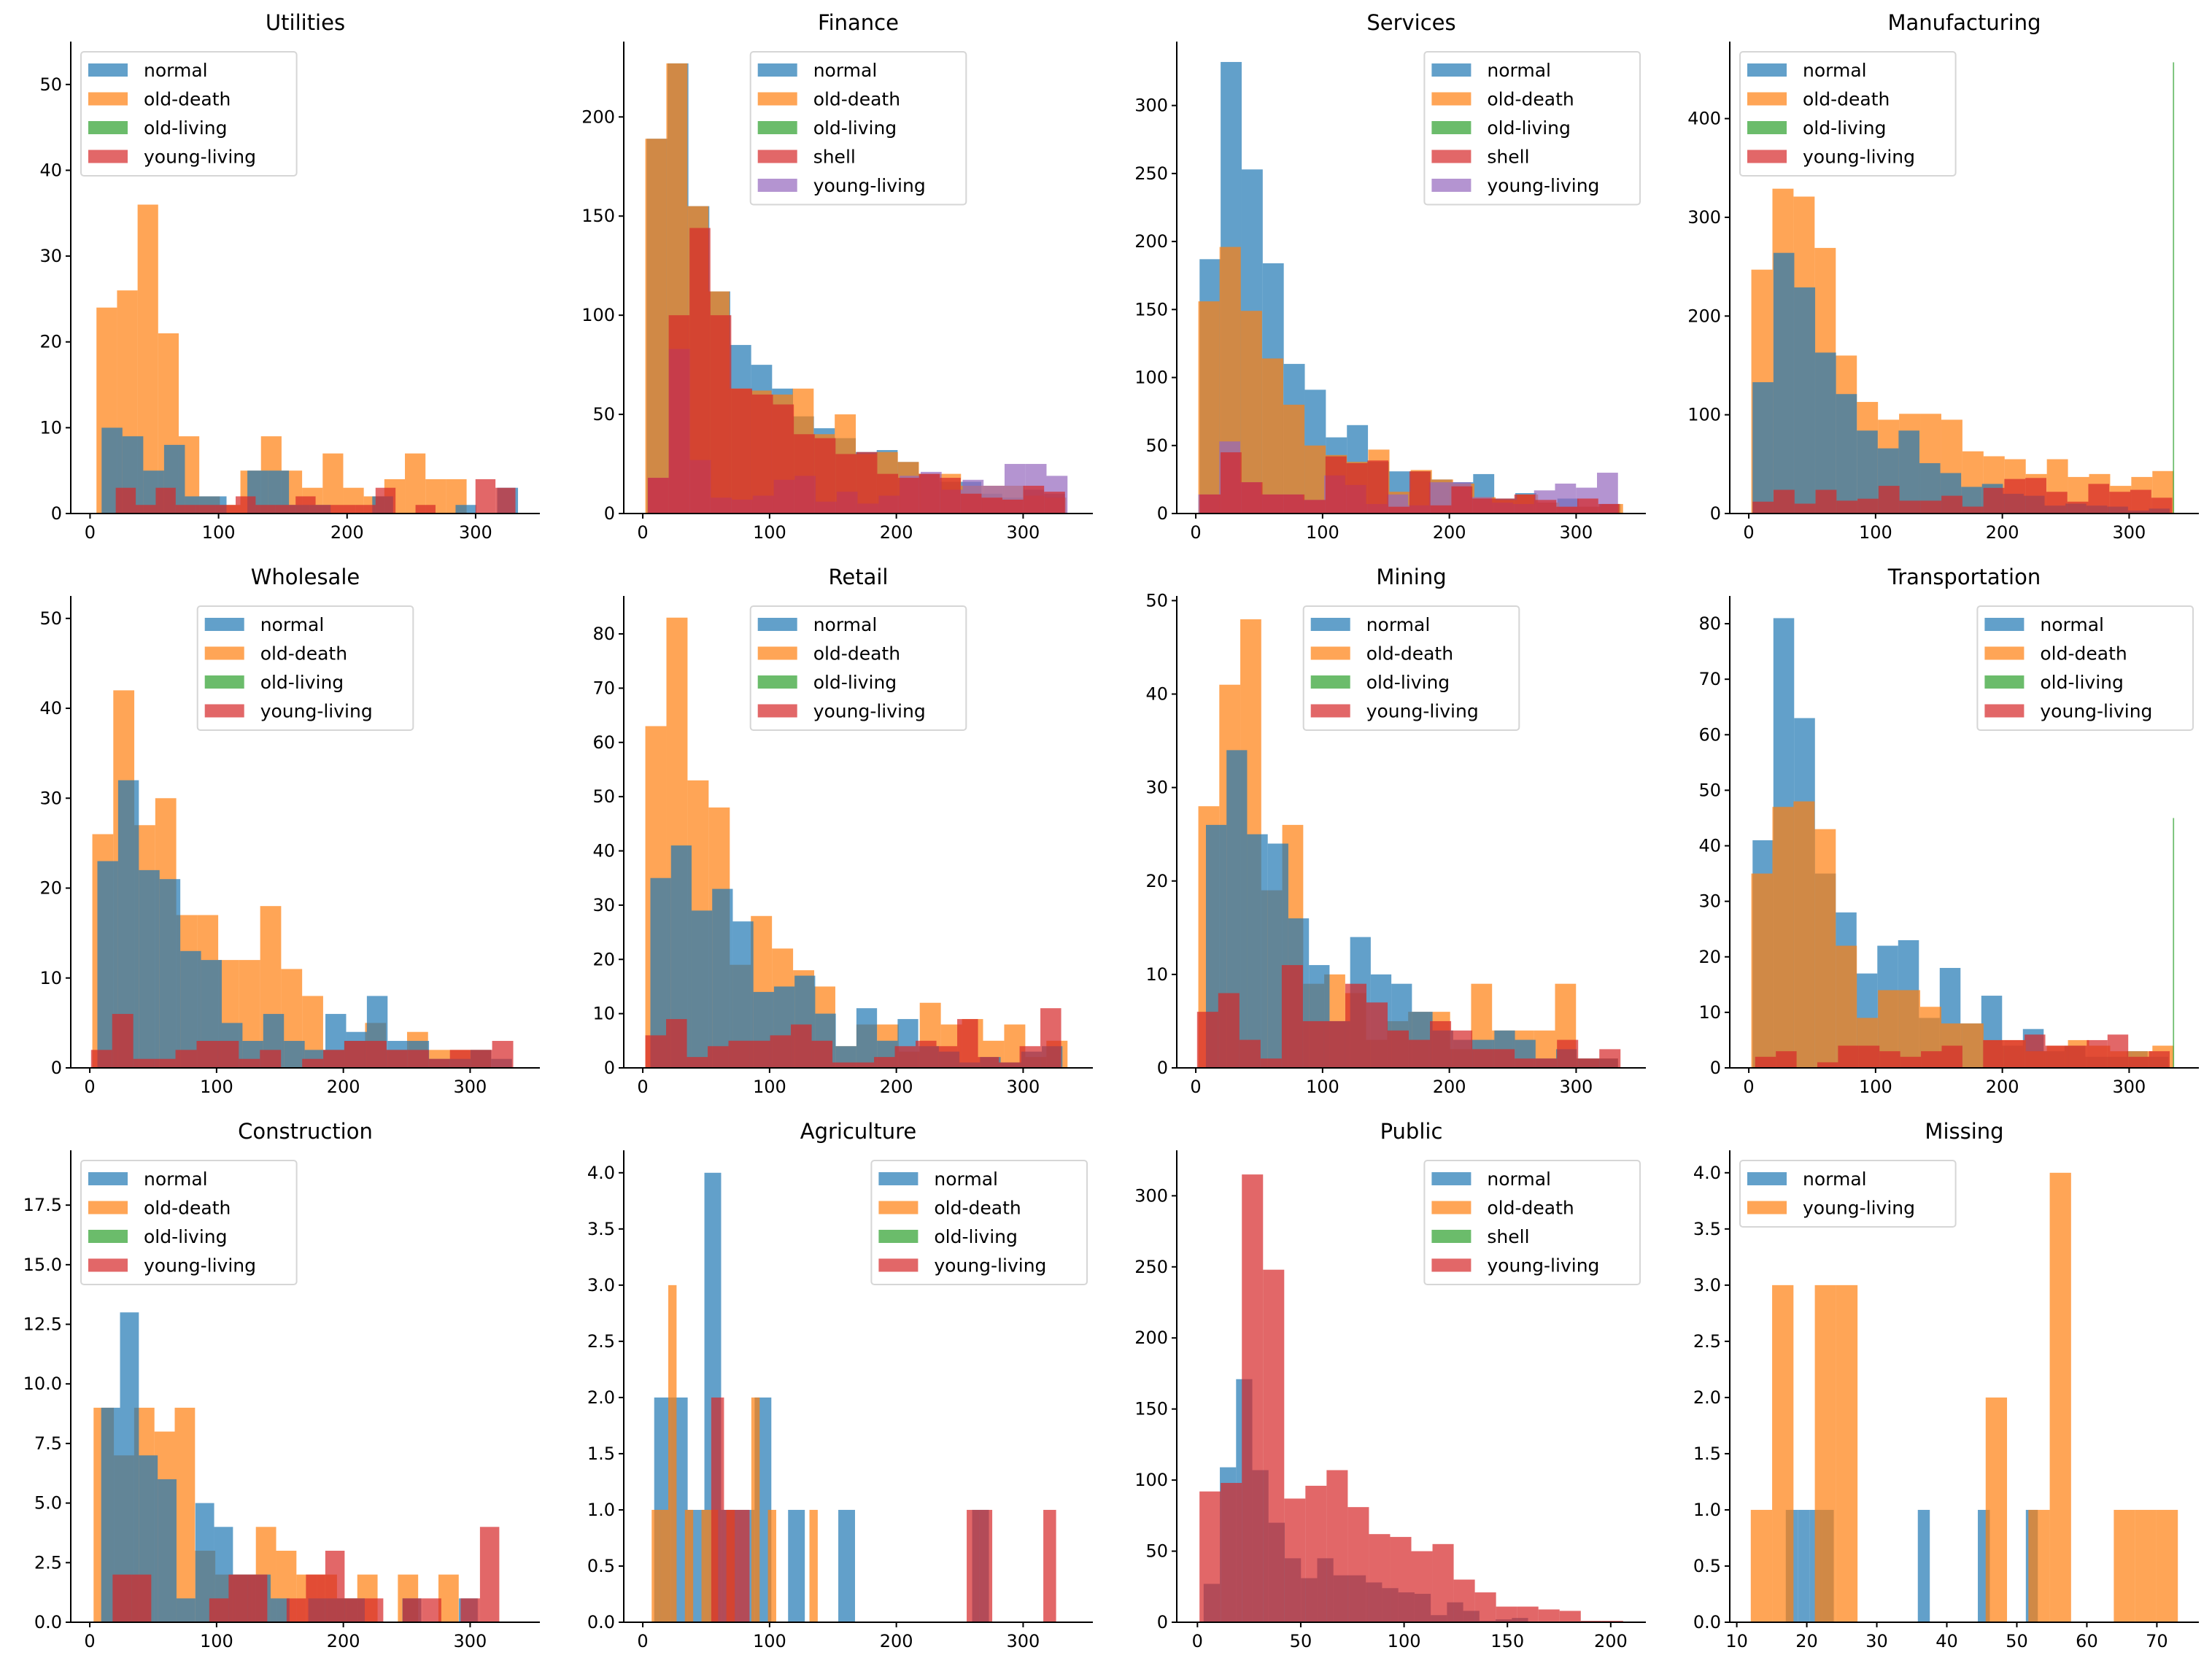 The height and width of the screenshot is (1666, 2212). What do you see at coordinates (2003, 533) in the screenshot?
I see `x-tick-label: 200` at bounding box center [2003, 533].